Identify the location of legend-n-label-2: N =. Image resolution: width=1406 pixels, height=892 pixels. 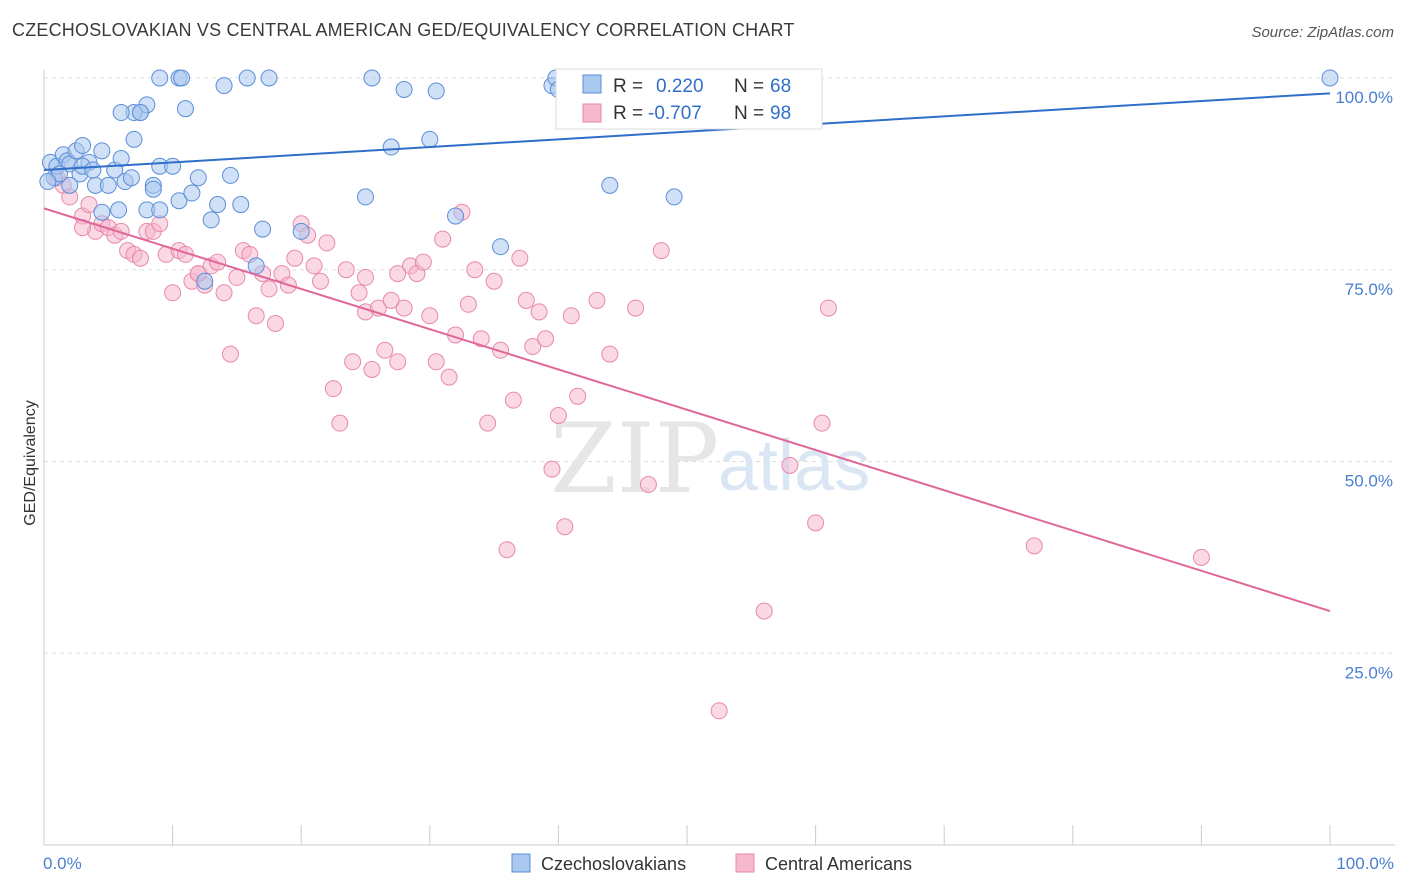
(749, 113).